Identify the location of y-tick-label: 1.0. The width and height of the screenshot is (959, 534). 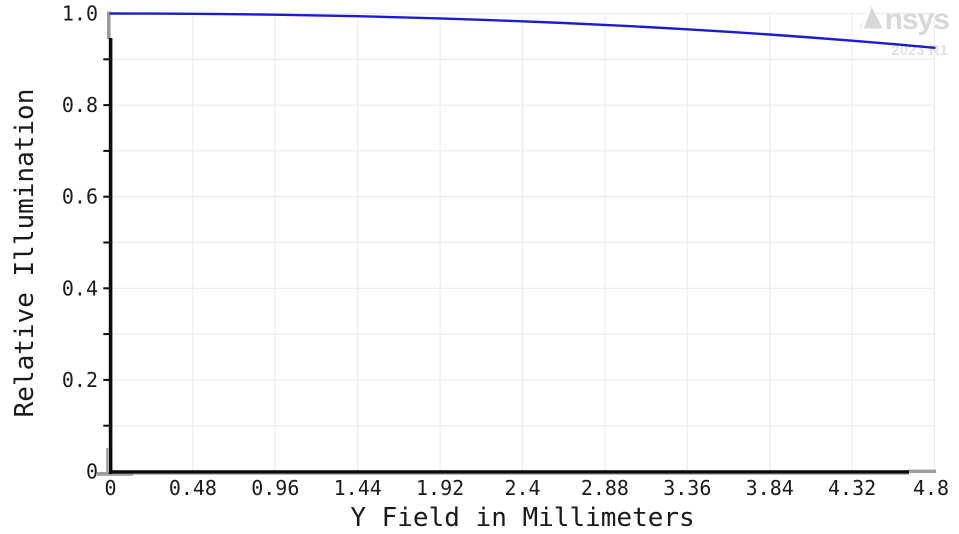
(80, 14).